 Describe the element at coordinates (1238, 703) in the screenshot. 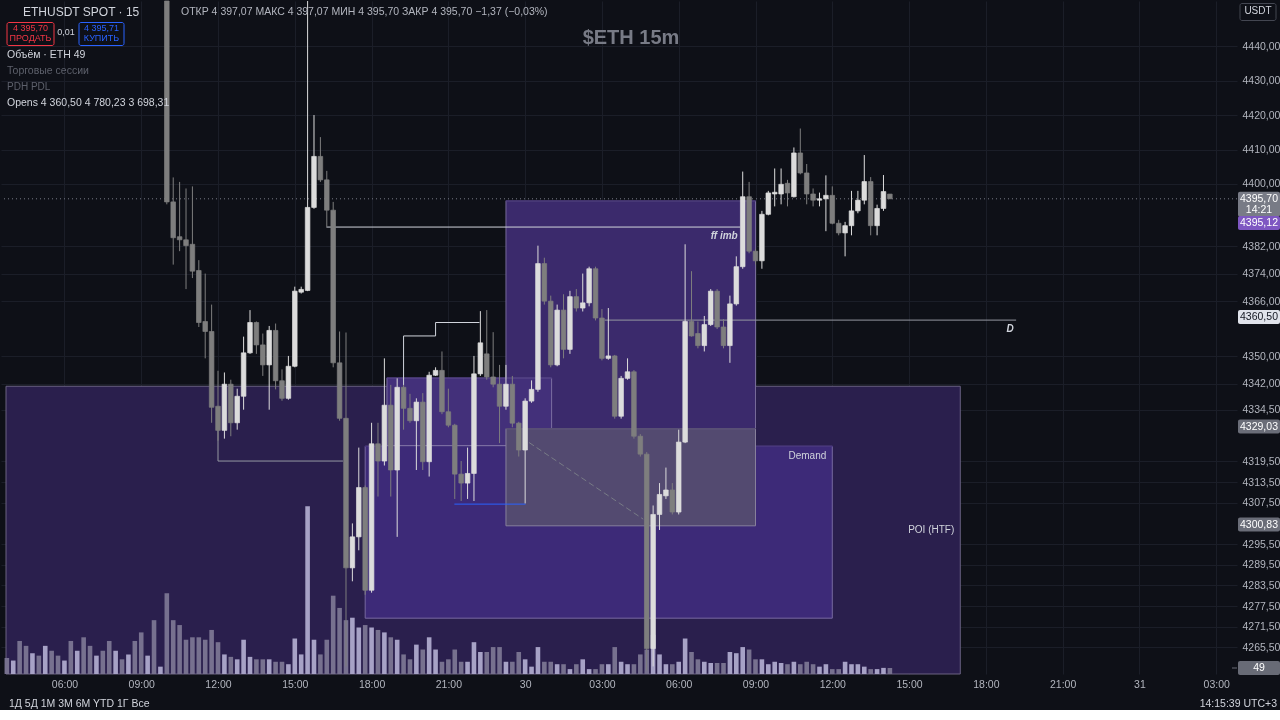

I see `text: 14:15:39 UTC+3` at that location.